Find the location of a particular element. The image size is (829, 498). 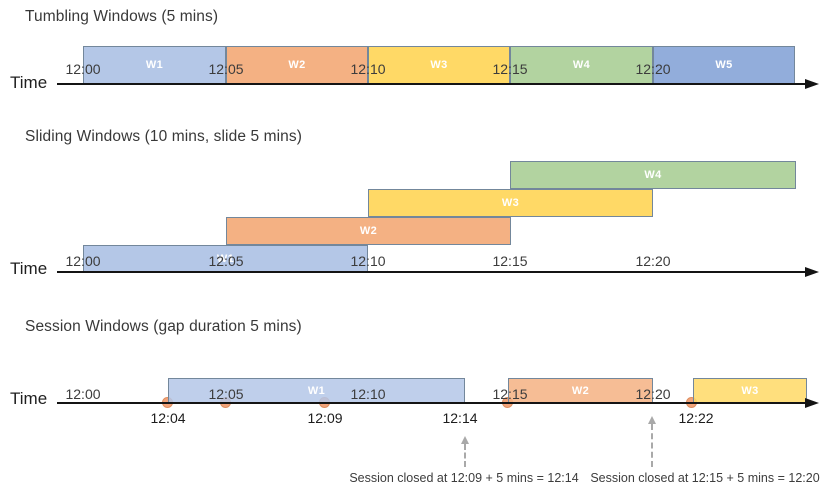

event-time-label: 12:04 is located at coordinates (168, 418).